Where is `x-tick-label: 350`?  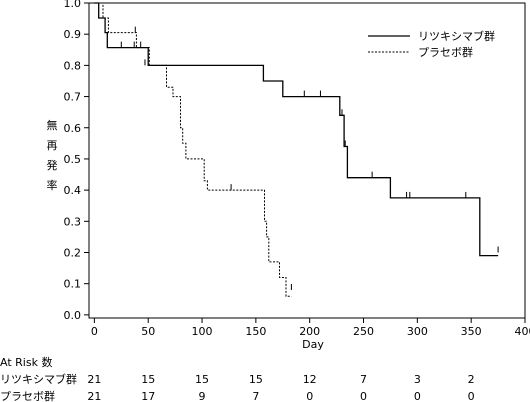 x-tick-label: 350 is located at coordinates (471, 331).